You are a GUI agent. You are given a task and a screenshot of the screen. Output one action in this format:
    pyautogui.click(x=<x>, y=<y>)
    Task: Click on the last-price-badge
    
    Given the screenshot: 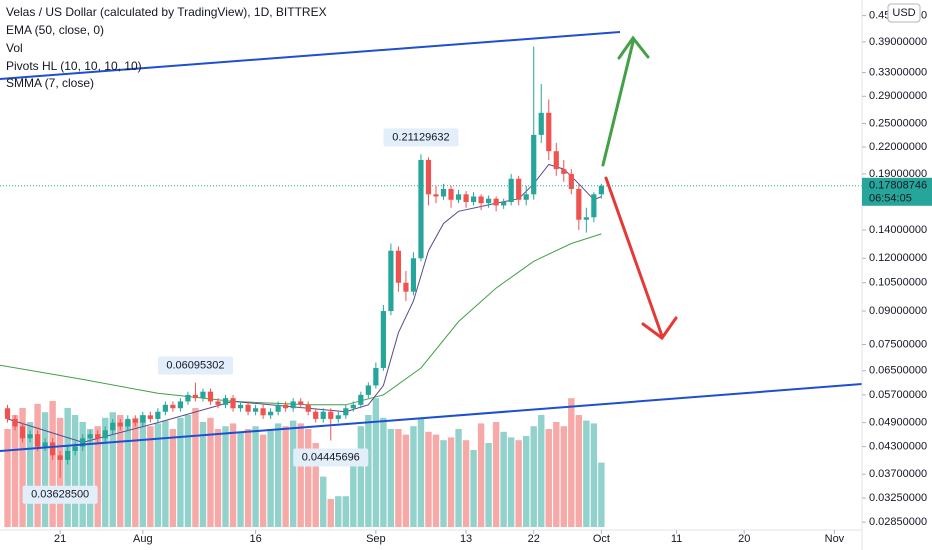 What is the action you would take?
    pyautogui.click(x=897, y=191)
    